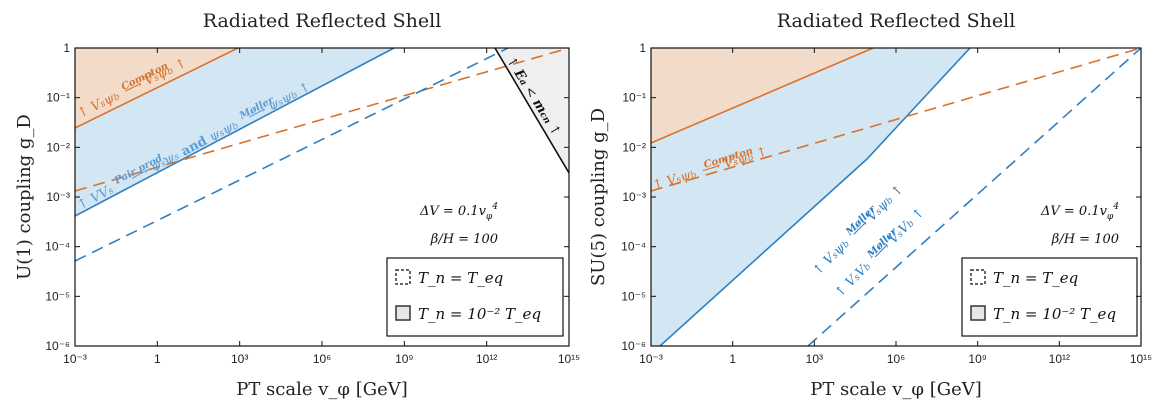 The height and width of the screenshot is (401, 1153). What do you see at coordinates (732, 359) in the screenshot?
I see `right-xtick-label: 1` at bounding box center [732, 359].